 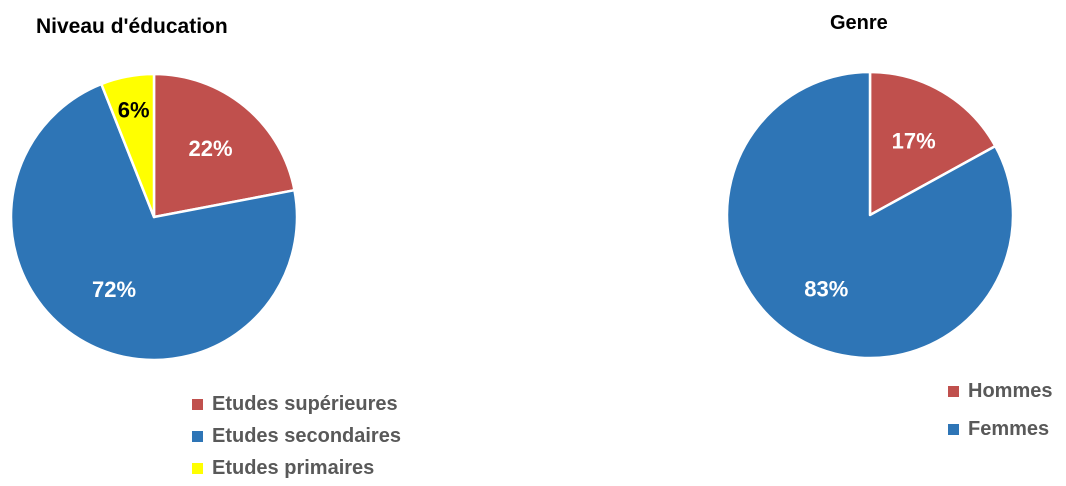 What do you see at coordinates (128, 145) in the screenshot?
I see `pie-slice-etudes-primaires` at bounding box center [128, 145].